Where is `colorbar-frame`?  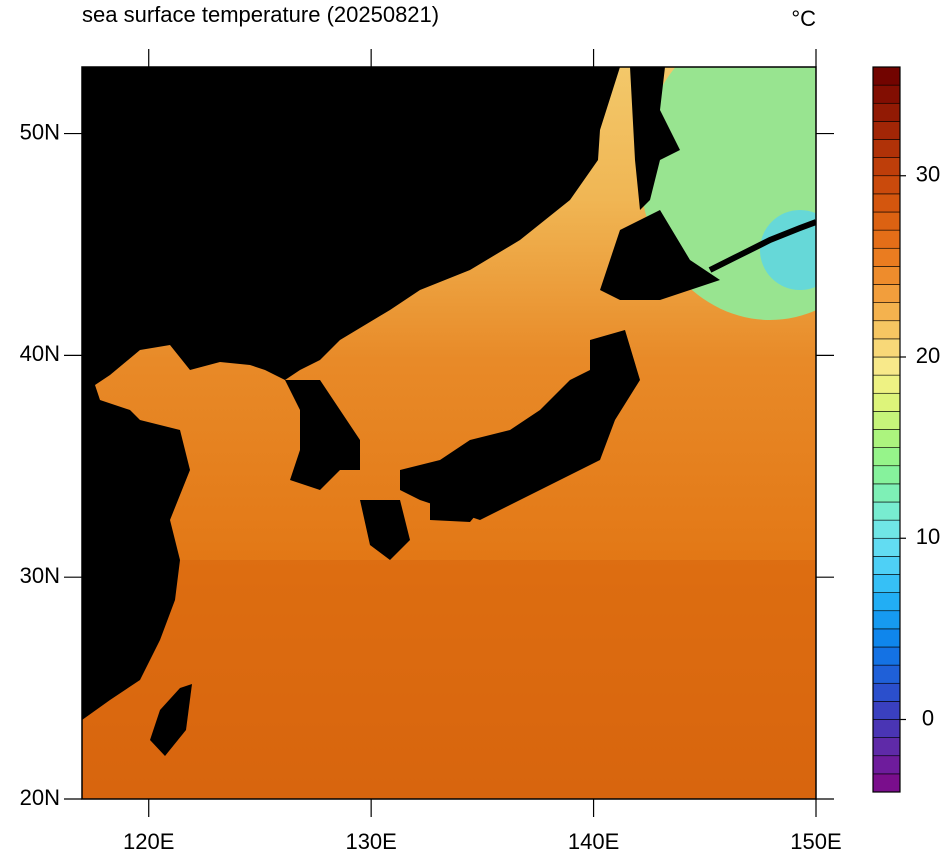
colorbar-frame is located at coordinates (886, 429).